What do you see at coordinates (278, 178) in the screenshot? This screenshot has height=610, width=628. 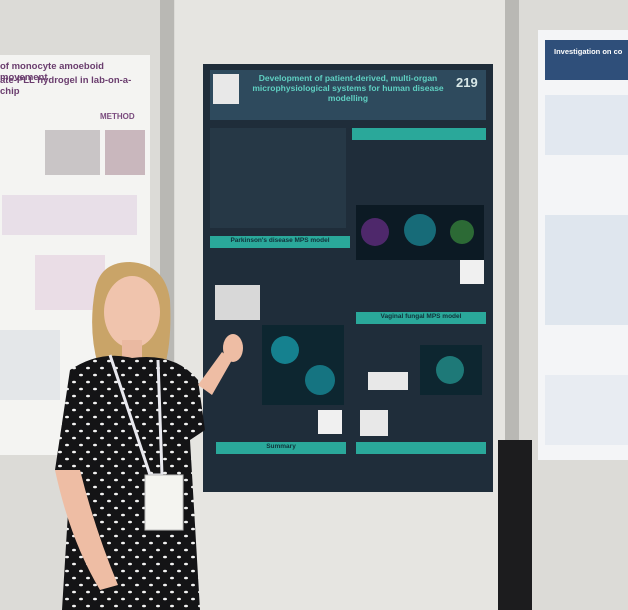 I see `text-block` at bounding box center [278, 178].